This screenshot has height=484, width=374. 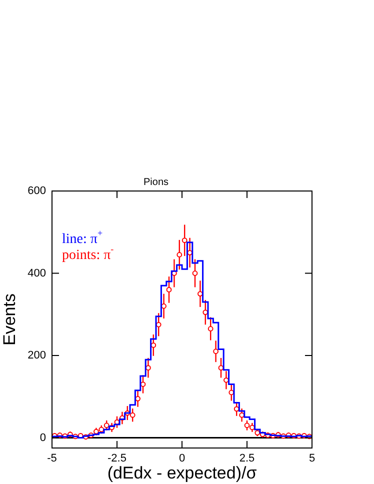 What do you see at coordinates (88, 253) in the screenshot?
I see `text: points: π-` at bounding box center [88, 253].